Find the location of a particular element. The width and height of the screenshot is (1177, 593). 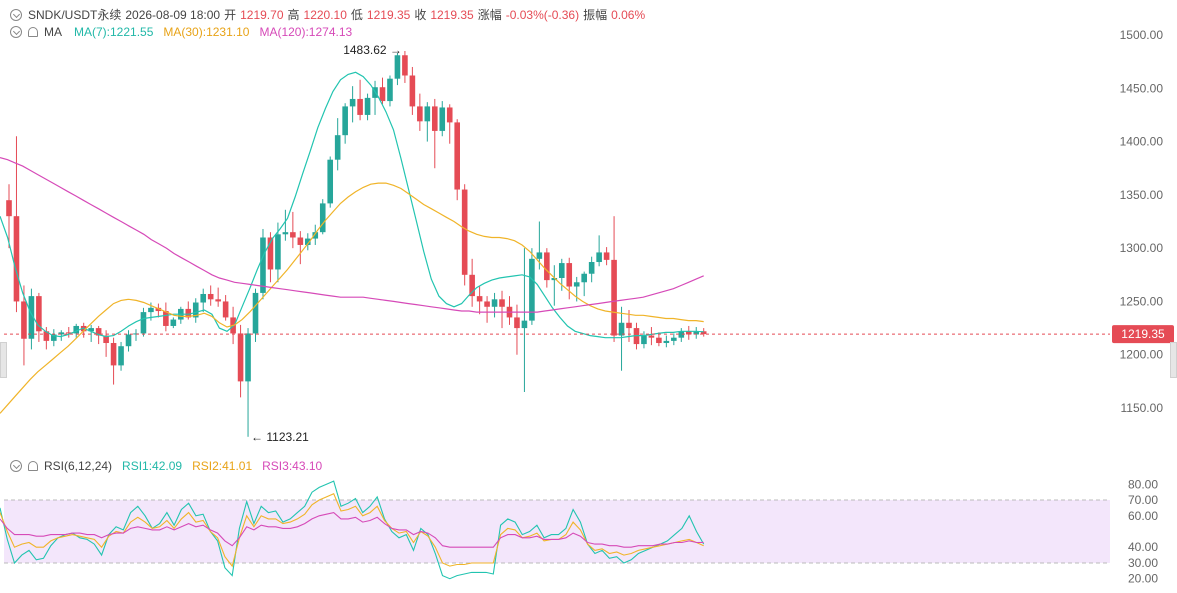

rsi-indicator-label: RSI(6,12,24) is located at coordinates (78, 466).